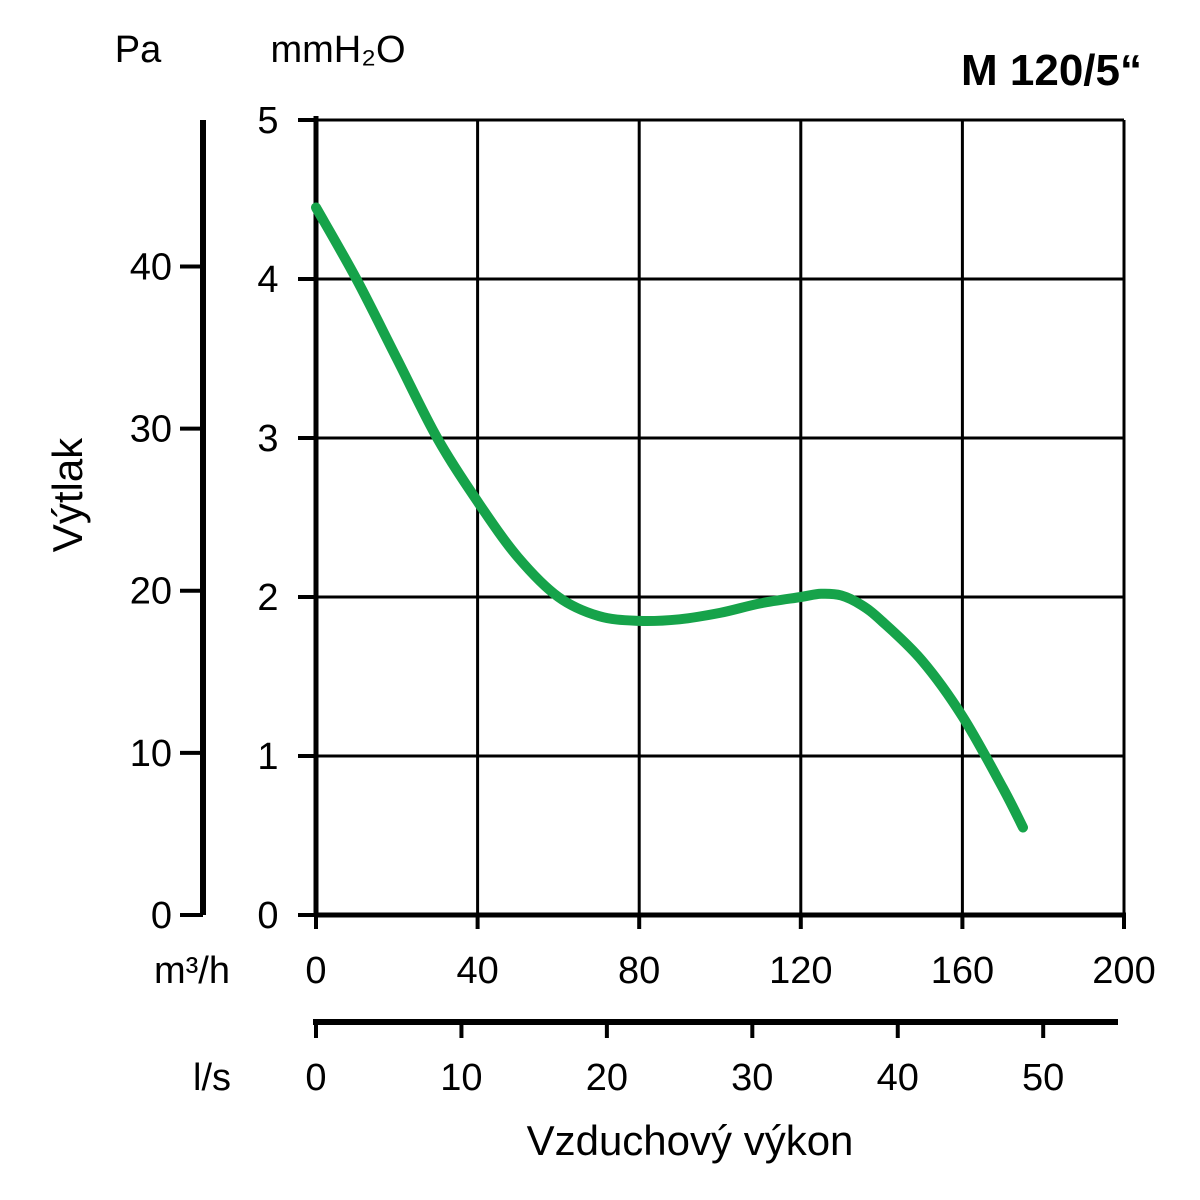 The height and width of the screenshot is (1200, 1200). Describe the element at coordinates (800, 971) in the screenshot. I see `x-tick-label-120: 120` at that location.